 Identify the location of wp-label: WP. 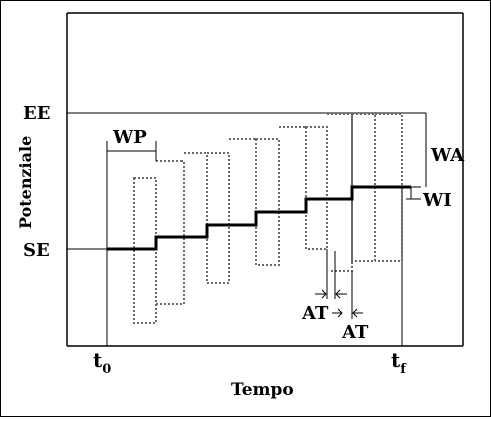
(129, 137).